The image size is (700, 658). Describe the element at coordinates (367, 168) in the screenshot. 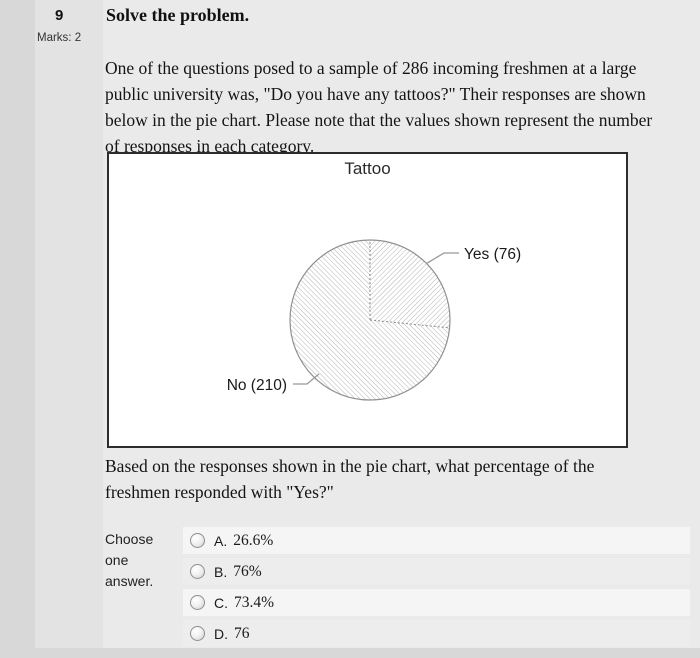

I see `chart-title: Tattoo` at that location.